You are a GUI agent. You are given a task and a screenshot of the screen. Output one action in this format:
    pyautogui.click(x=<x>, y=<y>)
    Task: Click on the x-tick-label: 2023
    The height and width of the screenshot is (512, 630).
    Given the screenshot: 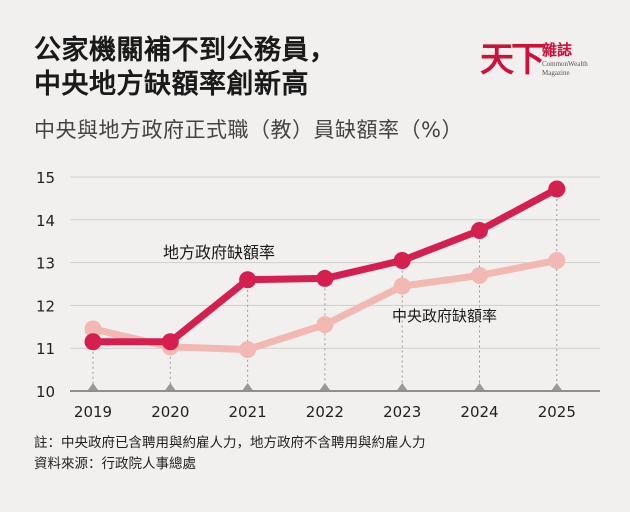 What is the action you would take?
    pyautogui.click(x=402, y=412)
    